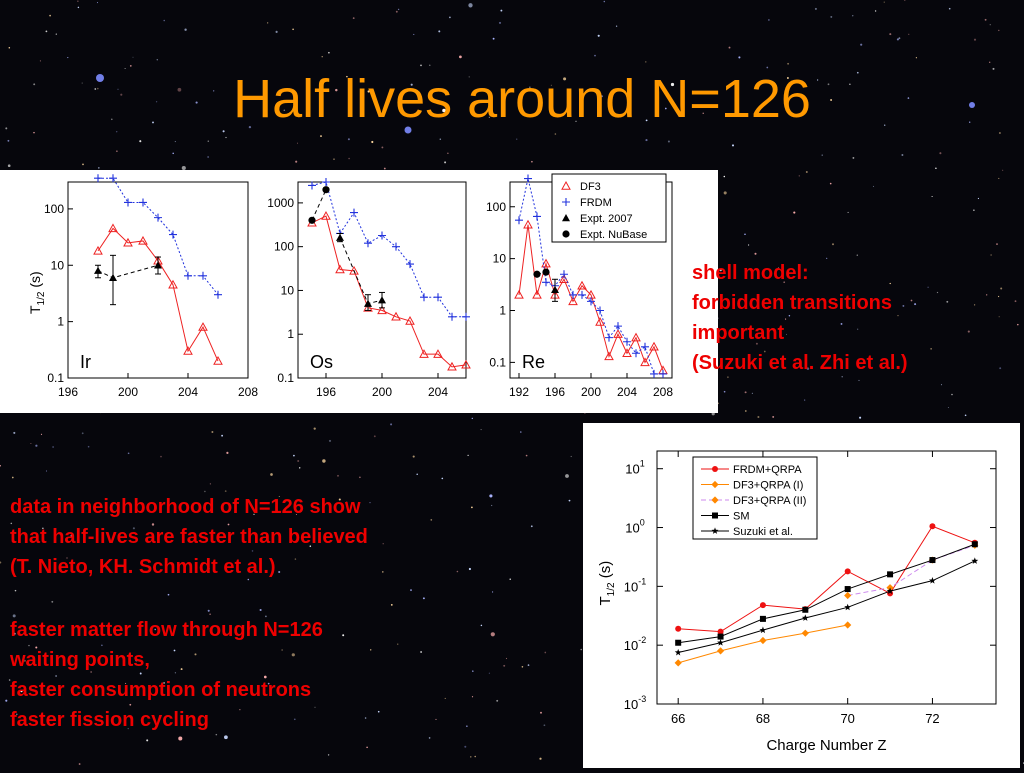  I want to click on slide-title: Half lives around N=126, so click(522, 99).